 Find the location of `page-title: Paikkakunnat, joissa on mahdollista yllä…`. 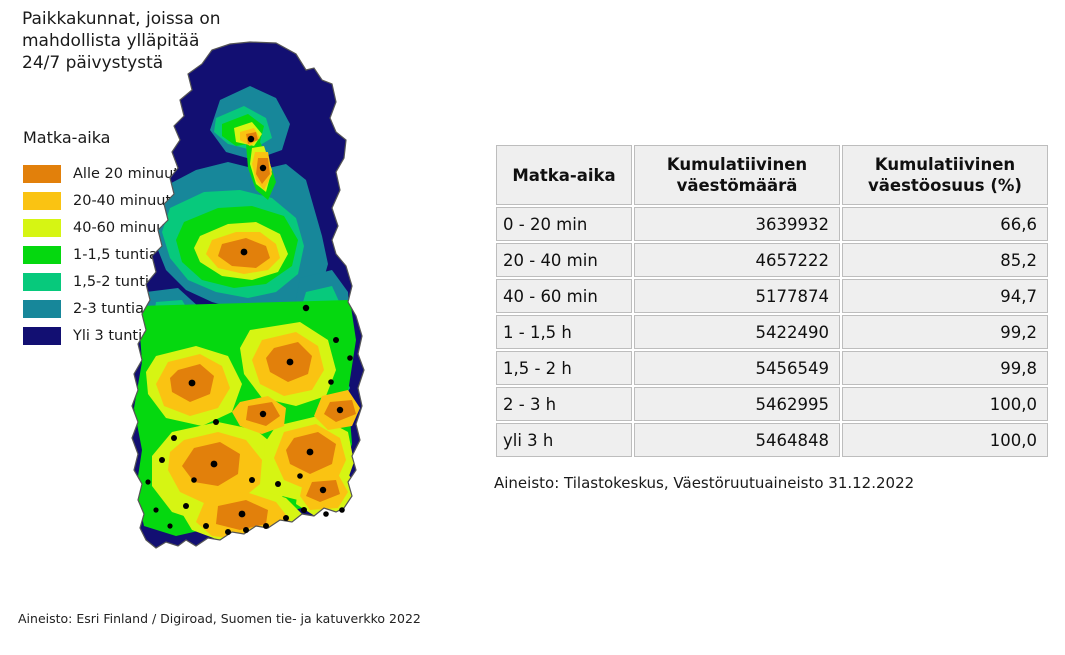

page-title: Paikkakunnat, joissa on mahdollista yllä… is located at coordinates (121, 41).